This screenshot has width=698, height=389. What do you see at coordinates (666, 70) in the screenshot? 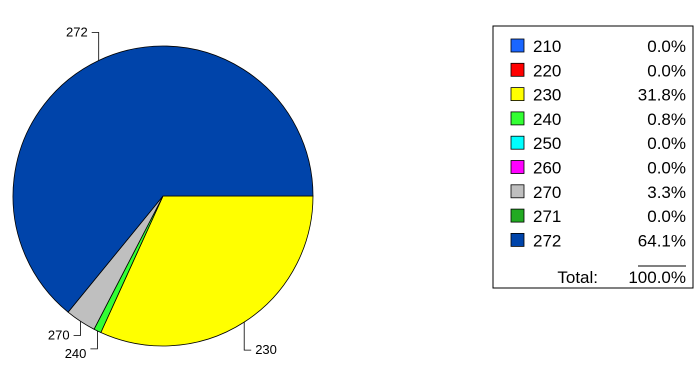
I see `legend-percent-220: 0.0%` at bounding box center [666, 70].